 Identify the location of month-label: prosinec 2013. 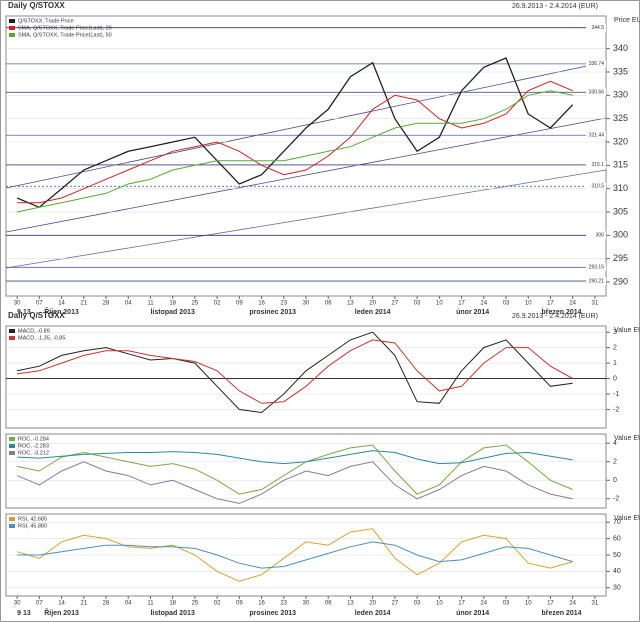
(272, 312).